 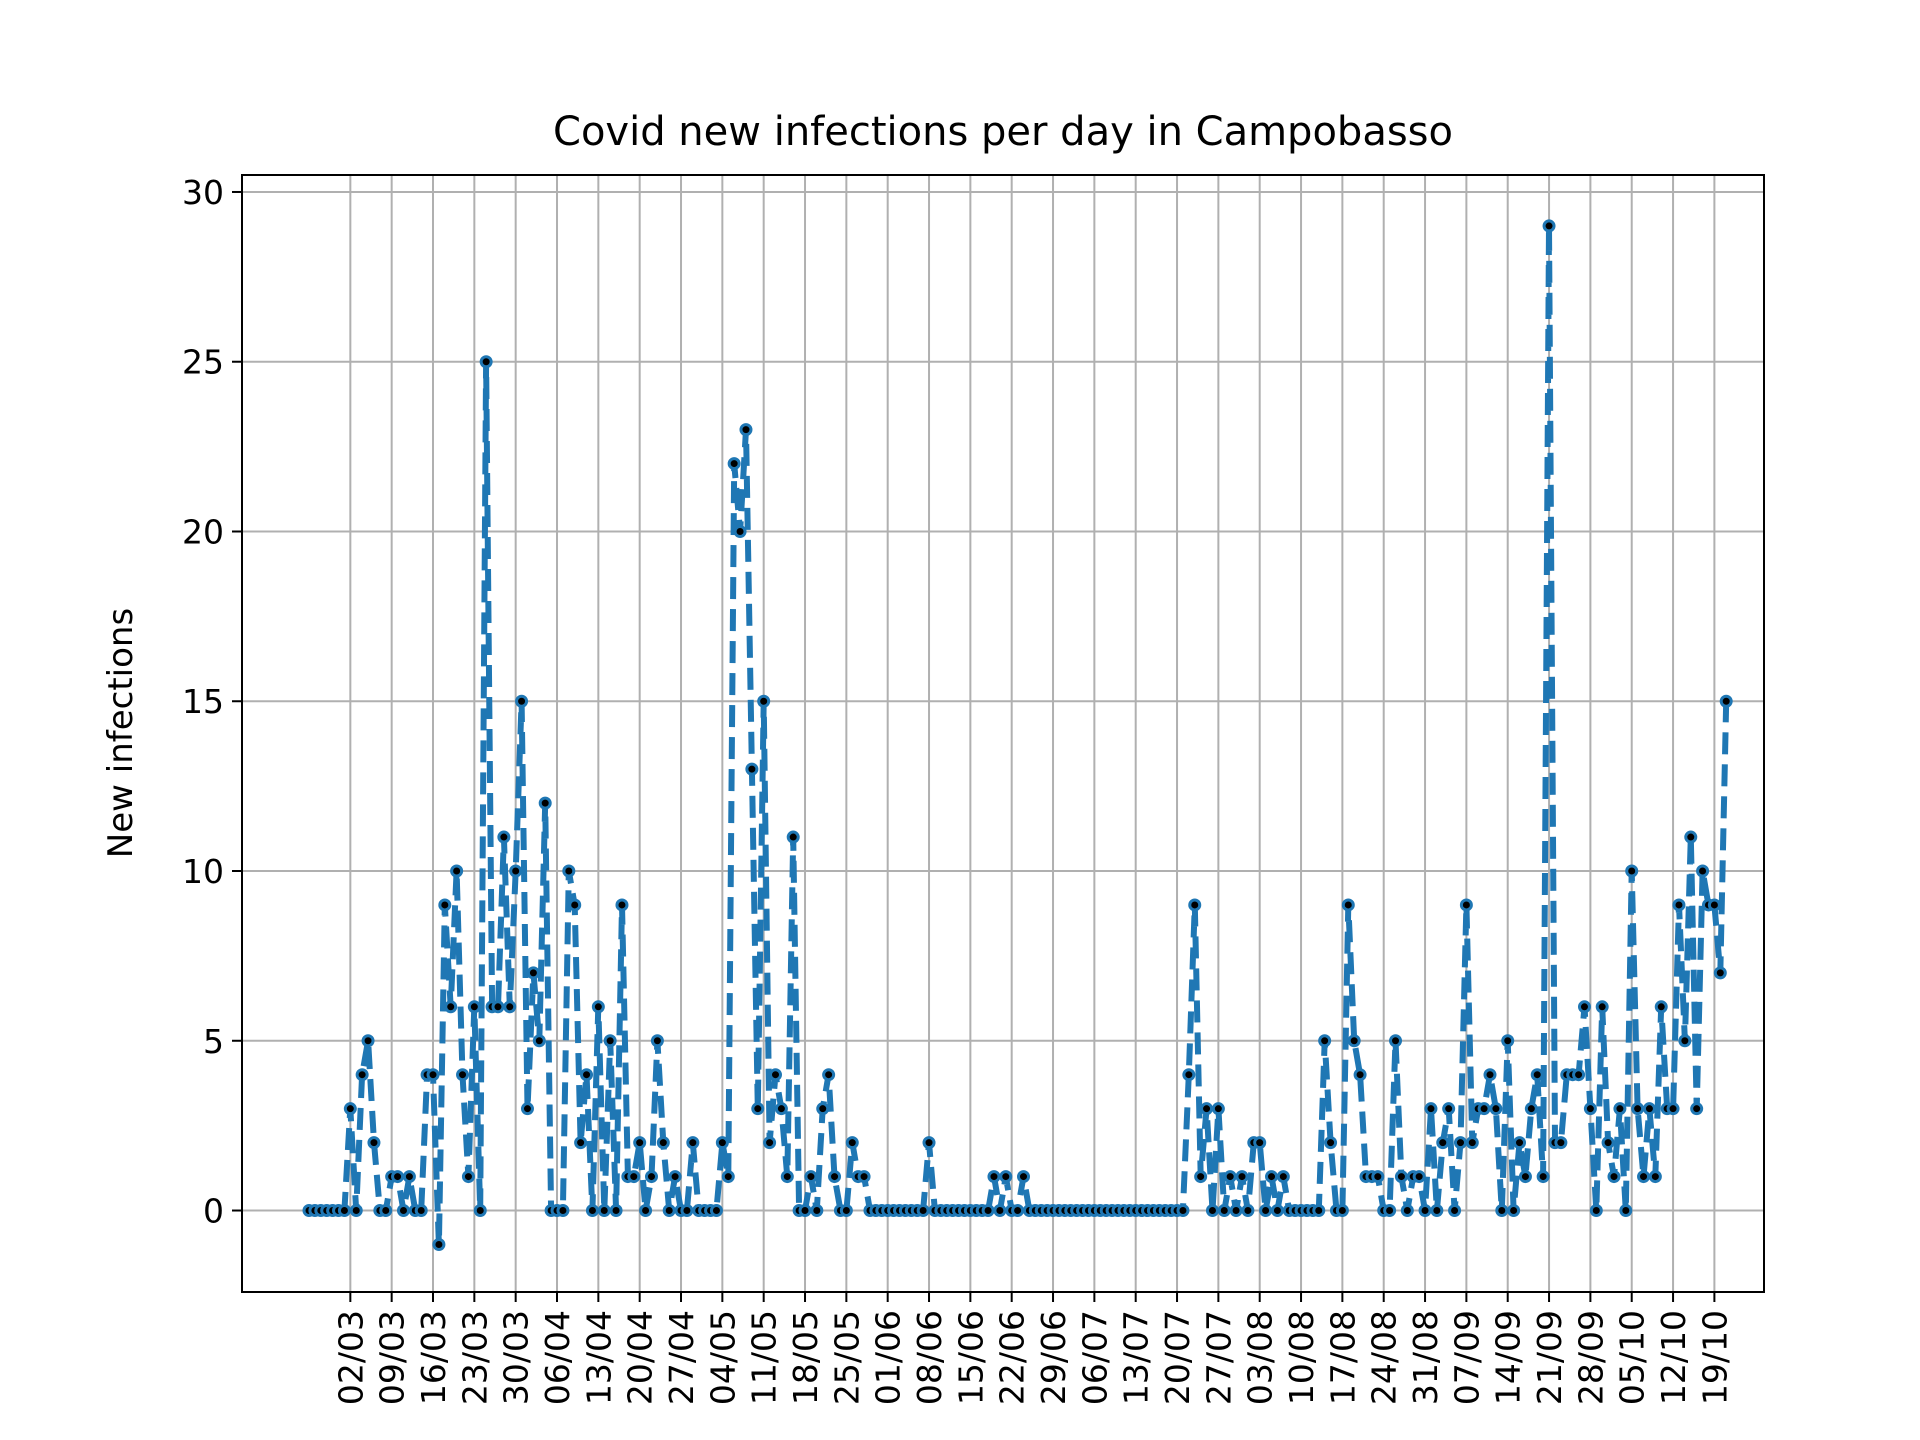 What do you see at coordinates (213, 1041) in the screenshot?
I see `y-tick-label: 5` at bounding box center [213, 1041].